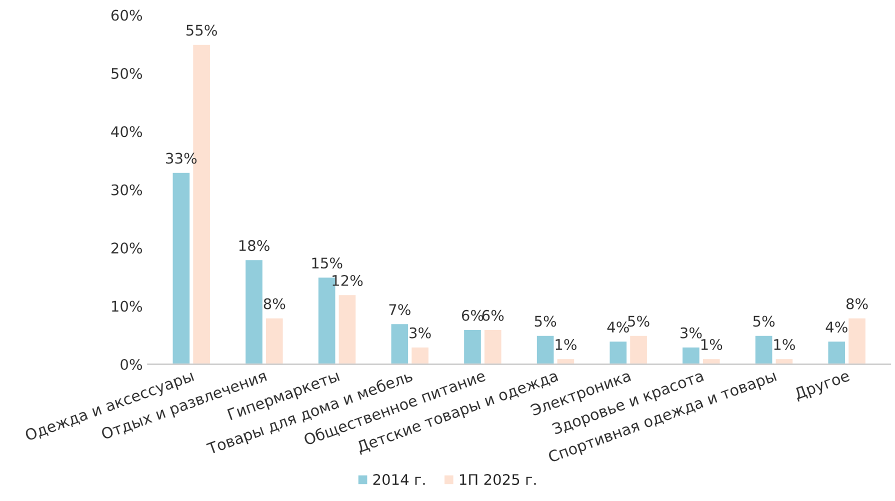 This screenshot has height=501, width=895. Describe the element at coordinates (127, 190) in the screenshot. I see `y-tick-label: 30%` at that location.